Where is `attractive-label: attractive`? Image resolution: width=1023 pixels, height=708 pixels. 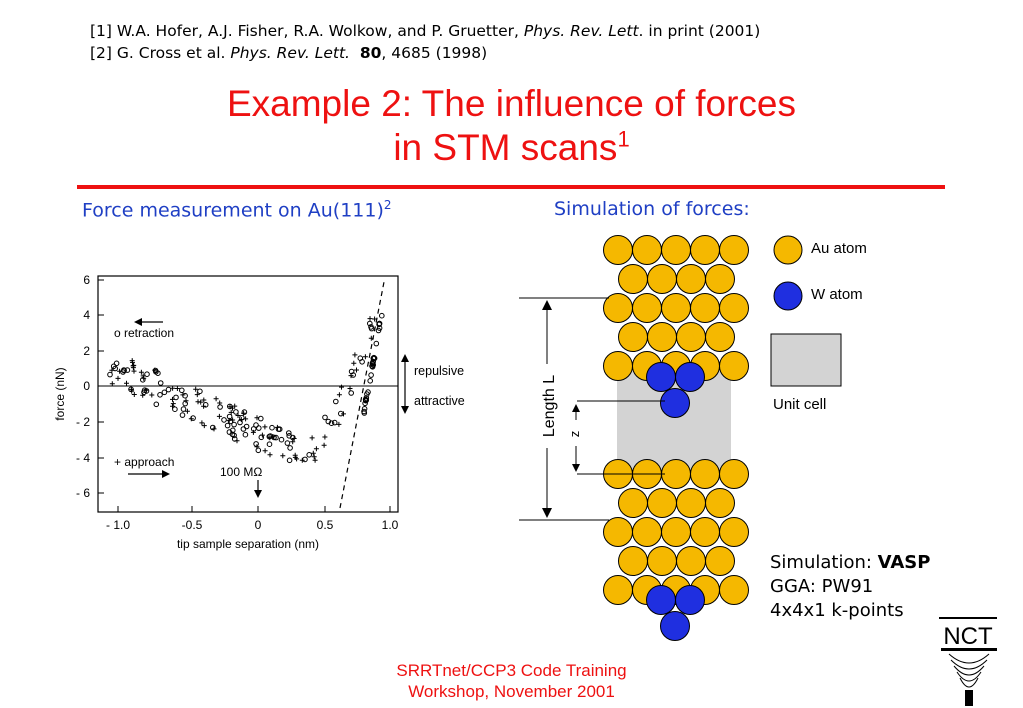 attractive-label: attractive is located at coordinates (439, 401).